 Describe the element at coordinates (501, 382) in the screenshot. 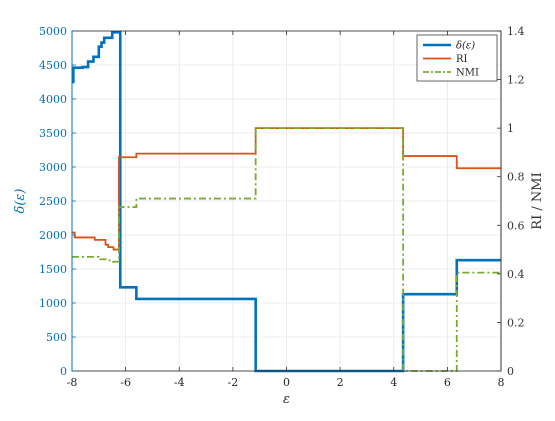

I see `x-tick-label: 8` at that location.